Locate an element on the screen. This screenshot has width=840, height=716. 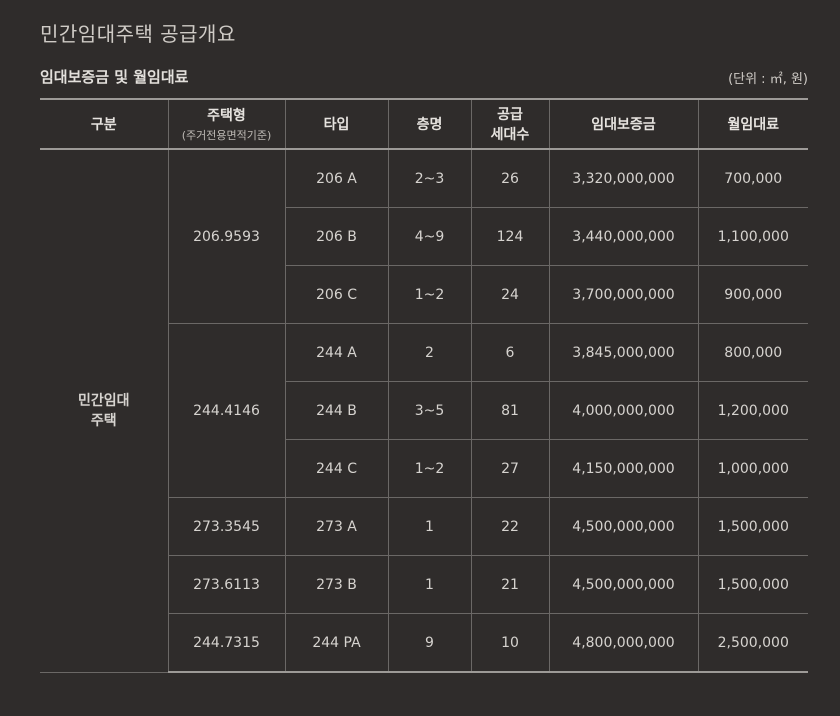
table-row: 206 C 1~2 24 3,700,000,000 900,000 is located at coordinates (424, 294).